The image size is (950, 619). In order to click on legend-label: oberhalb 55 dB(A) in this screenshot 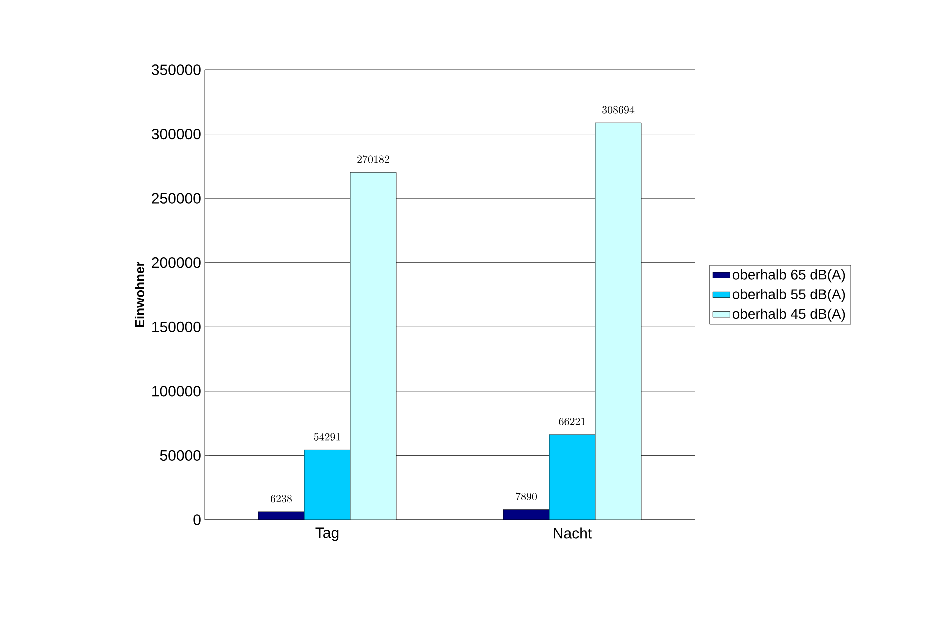, I will do `click(789, 295)`.